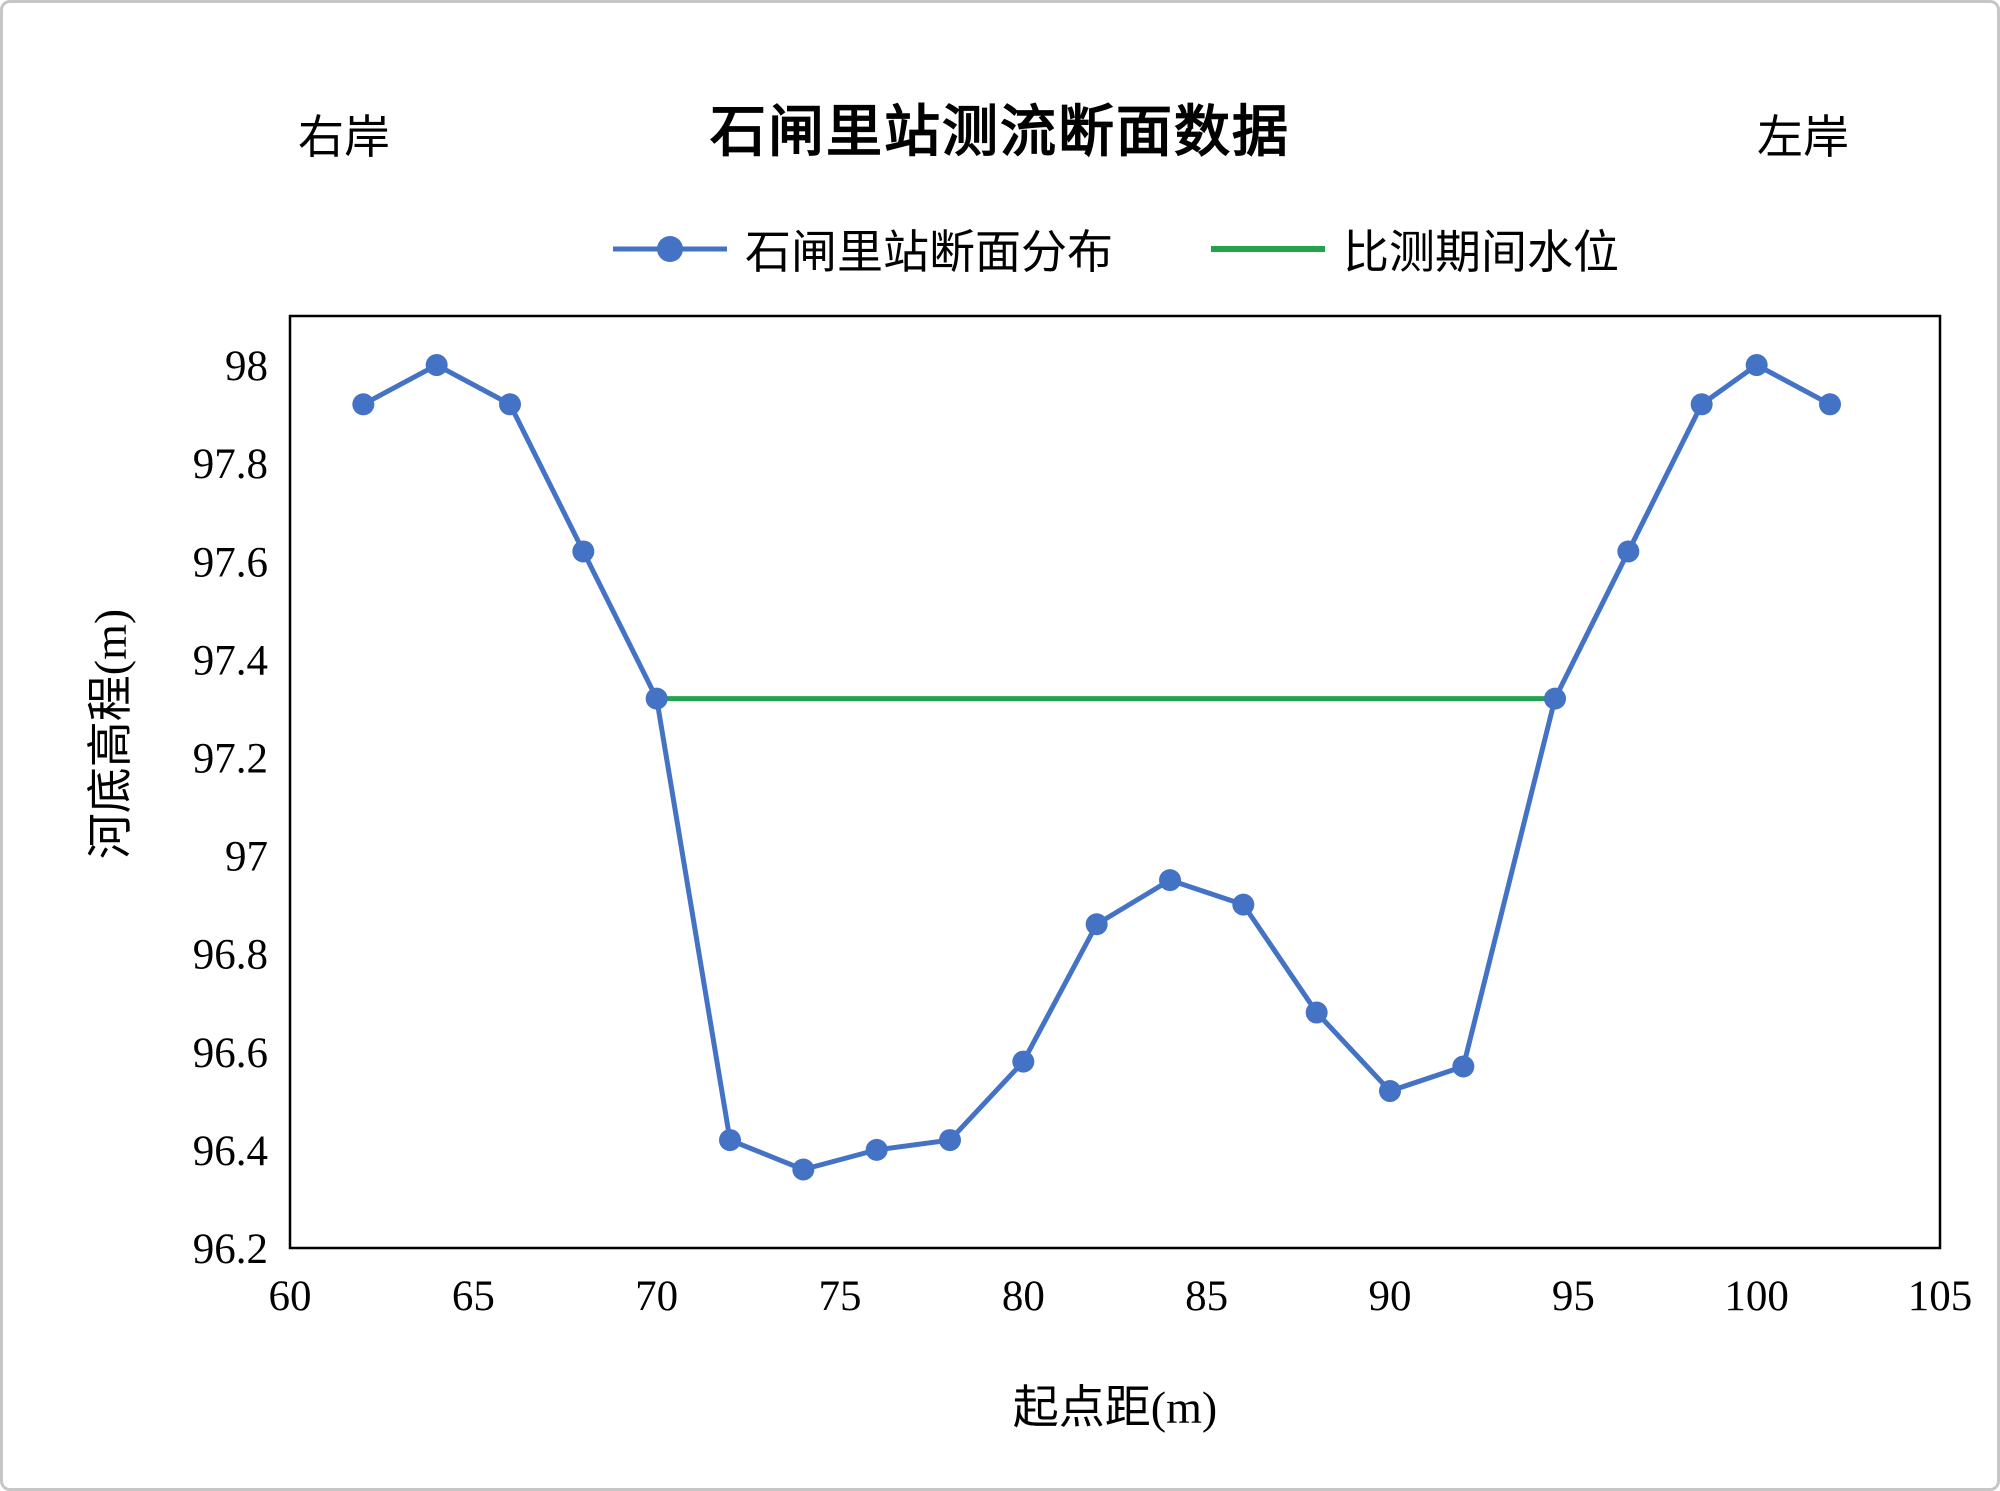  I want to click on legend-item-section-profile: 石闸里站断面分布, so click(862, 249).